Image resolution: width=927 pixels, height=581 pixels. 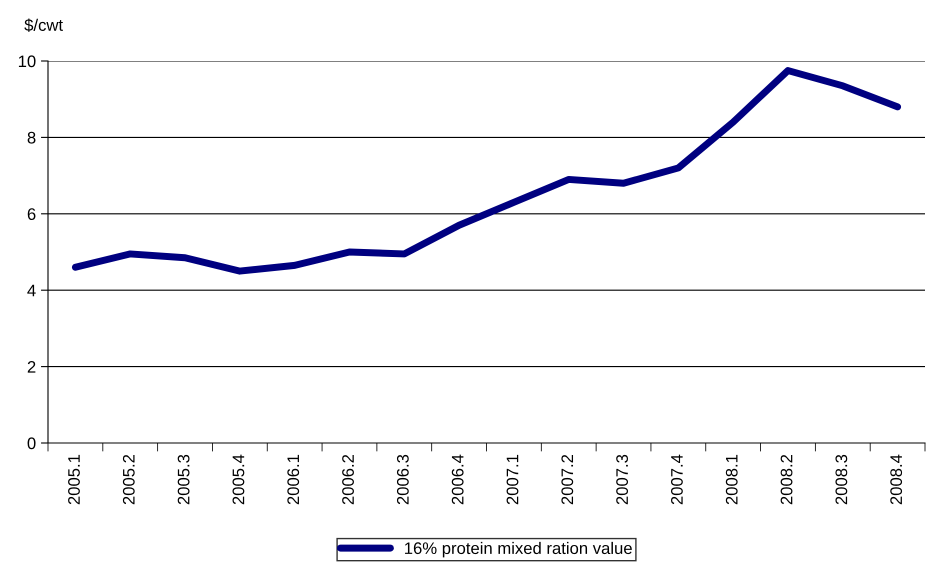 What do you see at coordinates (43, 25) in the screenshot?
I see `y-axis-title: $/cwt` at bounding box center [43, 25].